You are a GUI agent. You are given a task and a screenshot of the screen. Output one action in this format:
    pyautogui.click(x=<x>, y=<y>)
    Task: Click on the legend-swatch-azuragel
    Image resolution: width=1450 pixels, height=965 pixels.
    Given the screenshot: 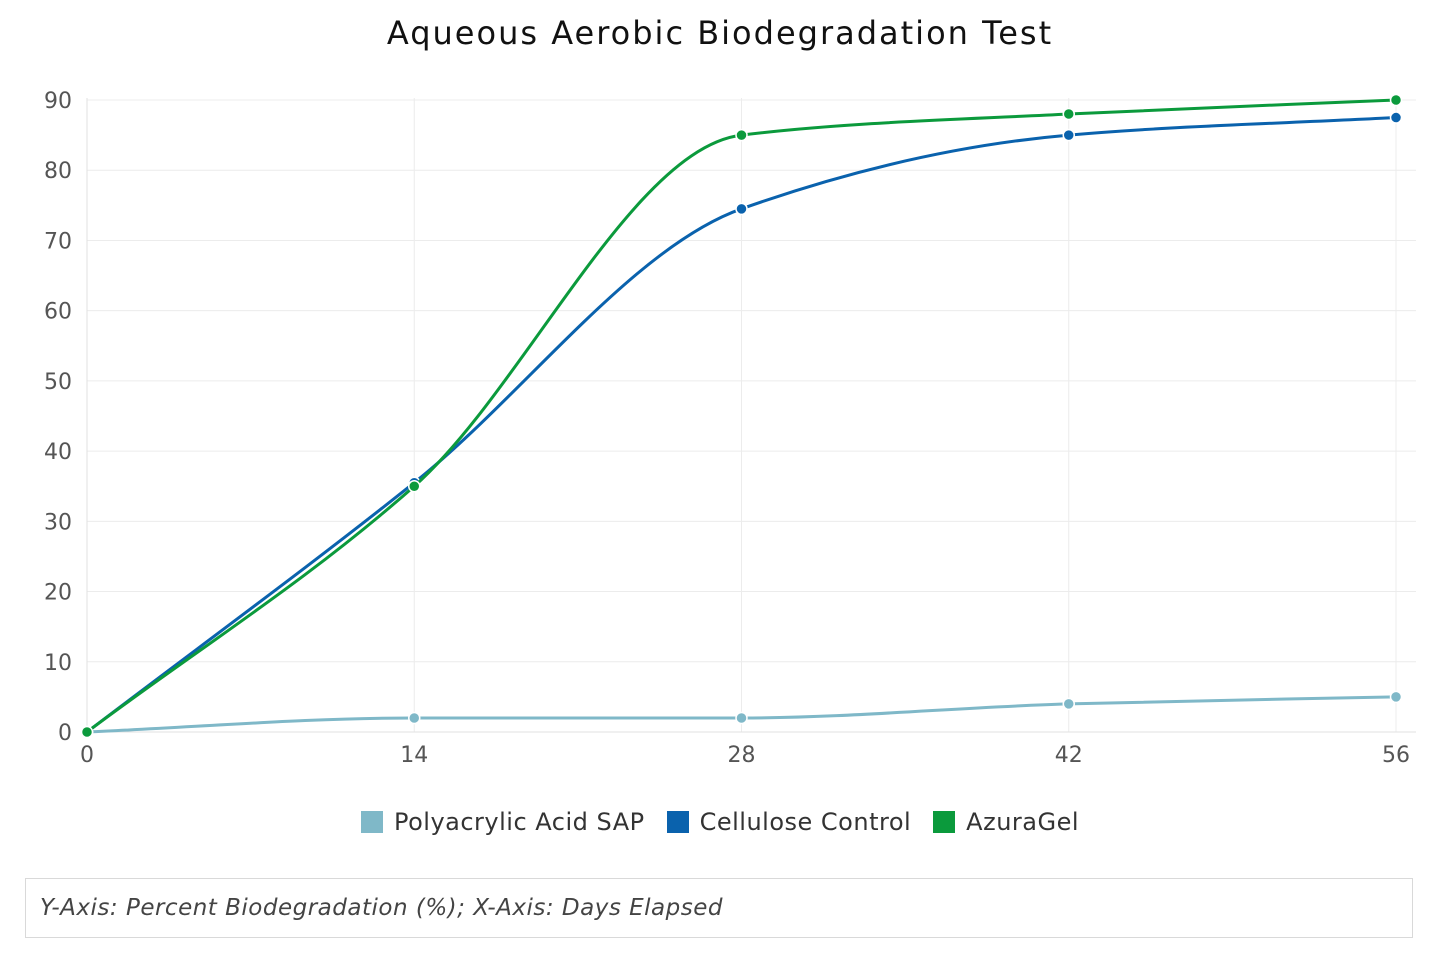 What is the action you would take?
    pyautogui.click(x=944, y=822)
    